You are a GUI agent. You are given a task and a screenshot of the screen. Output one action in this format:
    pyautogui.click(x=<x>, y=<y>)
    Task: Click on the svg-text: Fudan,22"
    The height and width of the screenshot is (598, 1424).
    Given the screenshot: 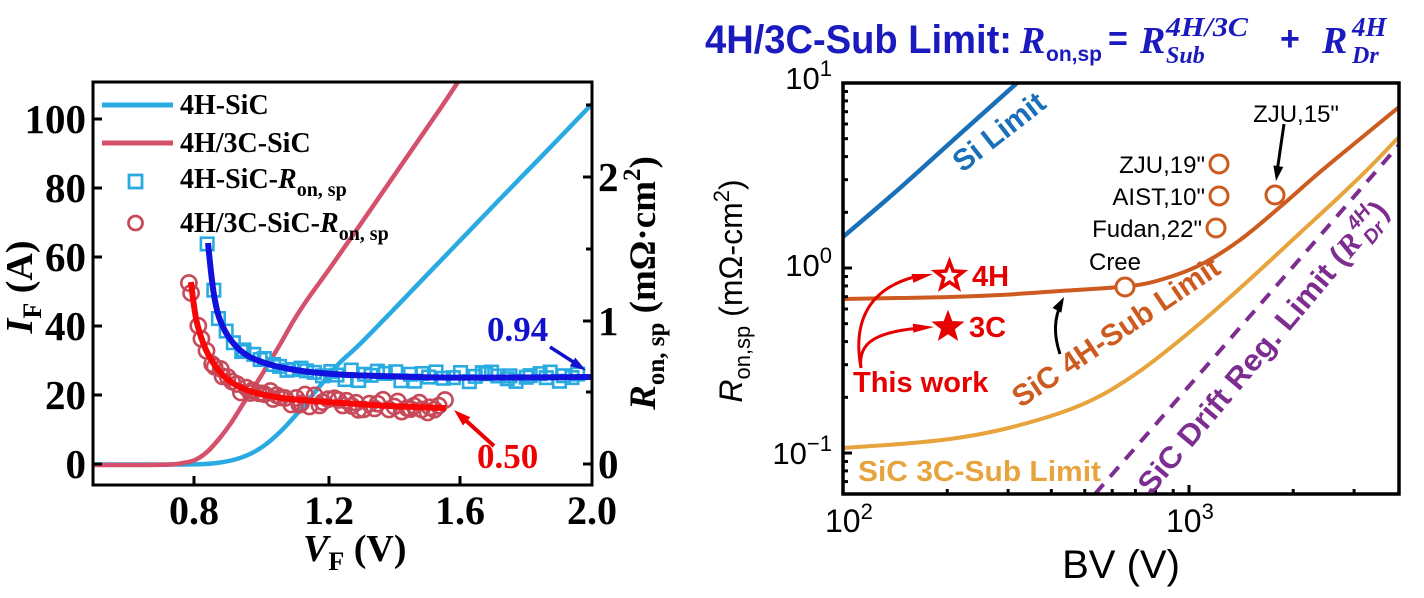 What is the action you would take?
    pyautogui.click(x=1147, y=229)
    